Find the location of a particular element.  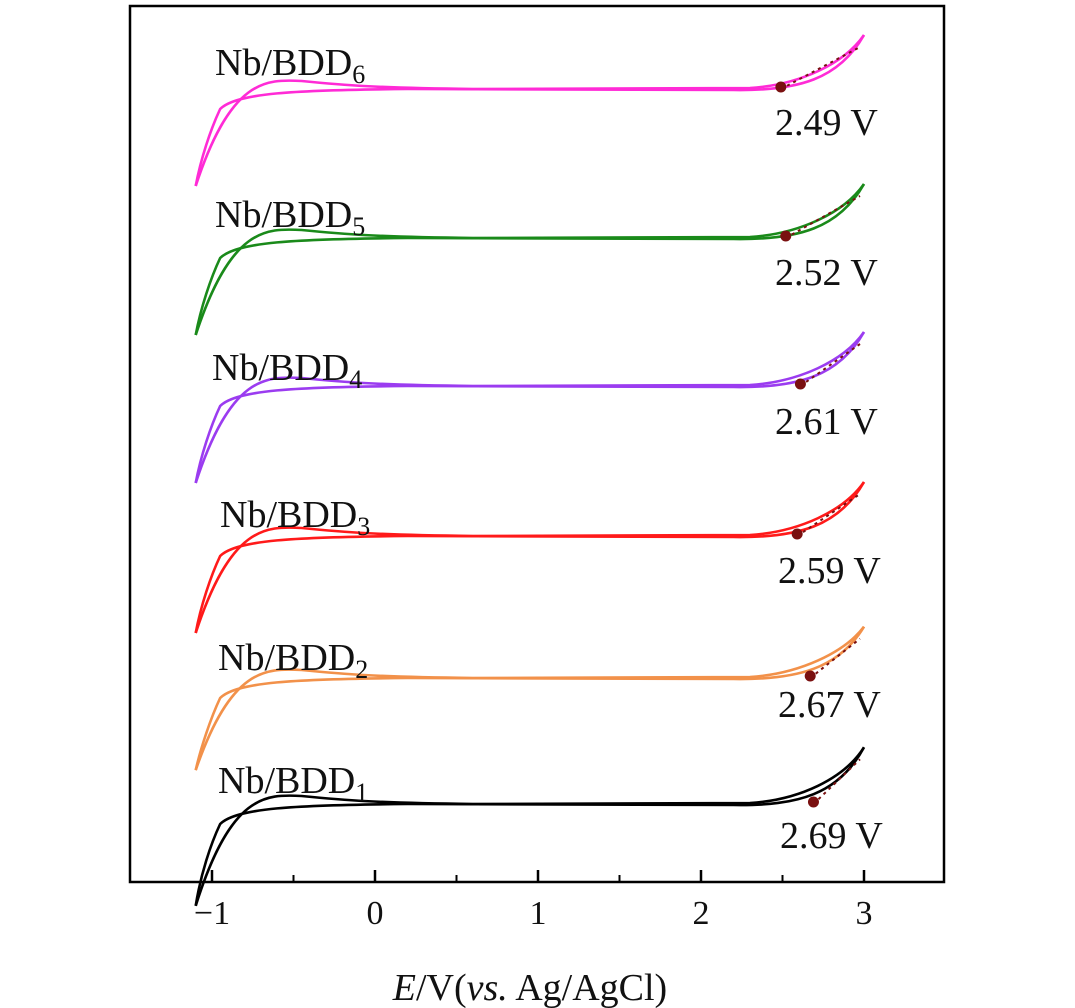

series-label-6: Nb/BDD6 is located at coordinates (290, 65).